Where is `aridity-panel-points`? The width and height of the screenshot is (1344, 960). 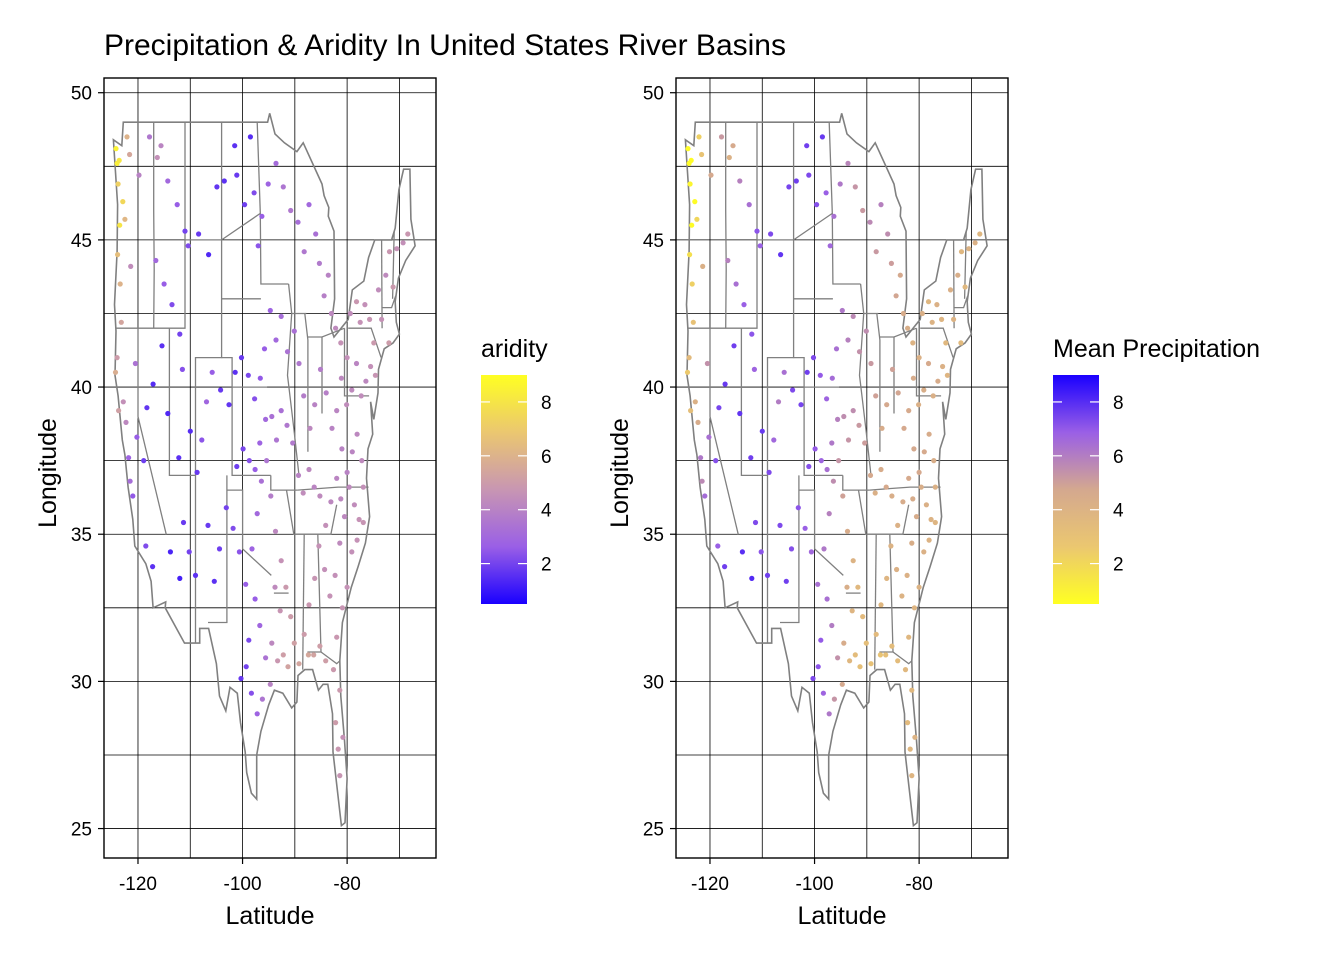
aridity-panel-points is located at coordinates (261, 456).